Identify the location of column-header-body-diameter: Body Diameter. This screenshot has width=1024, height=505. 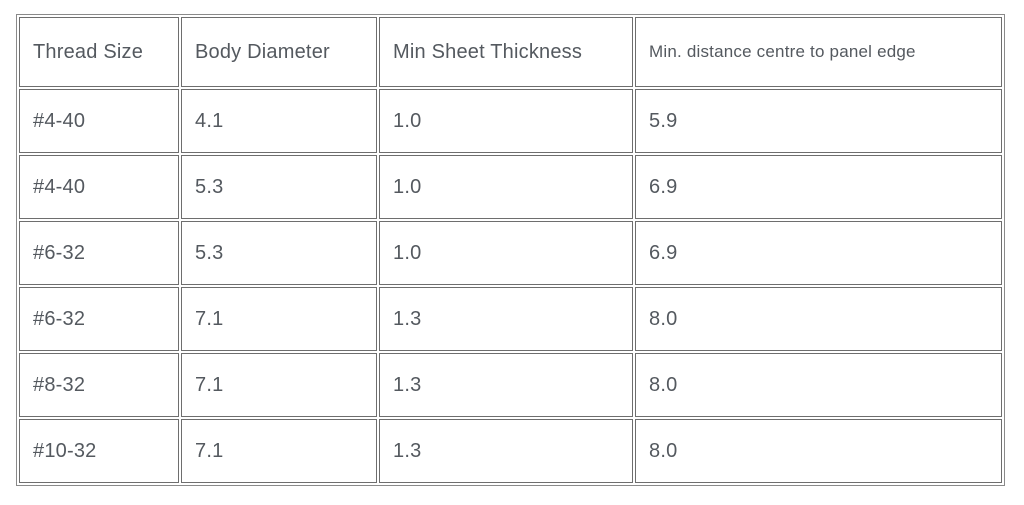
(279, 52).